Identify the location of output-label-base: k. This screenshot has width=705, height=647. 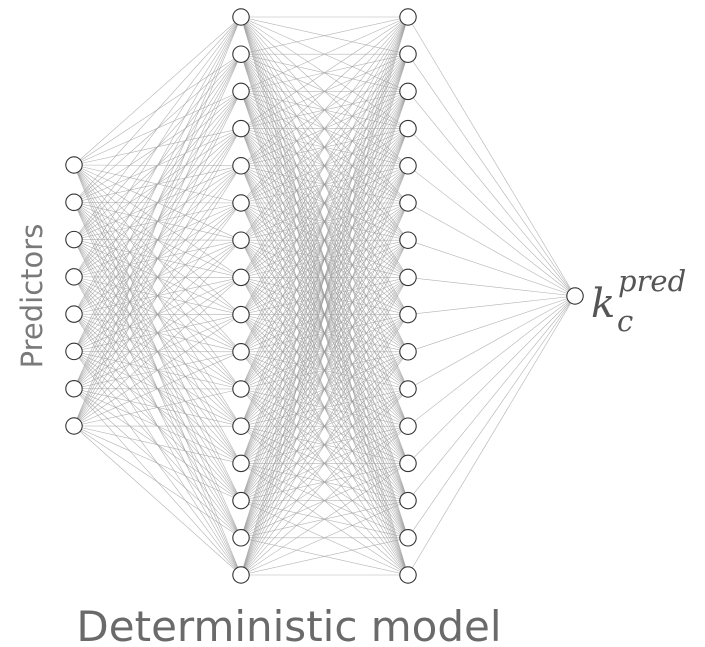
(603, 304).